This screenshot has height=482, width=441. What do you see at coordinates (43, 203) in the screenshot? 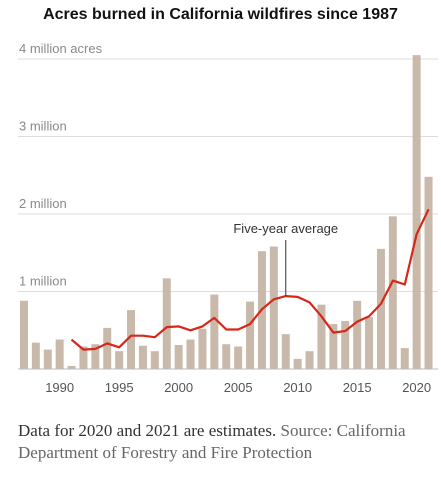
I see `y-tick-label: 2 million` at bounding box center [43, 203].